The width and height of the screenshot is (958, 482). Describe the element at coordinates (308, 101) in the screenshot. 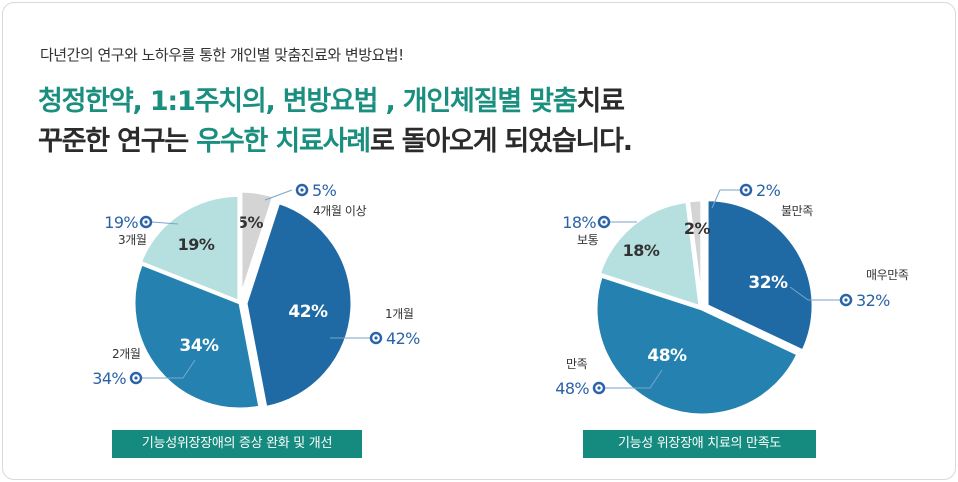

I see `headline-highlight: 청정한약, 1:1주치의, 변방요법 , 개인체질별 맞춤` at that location.